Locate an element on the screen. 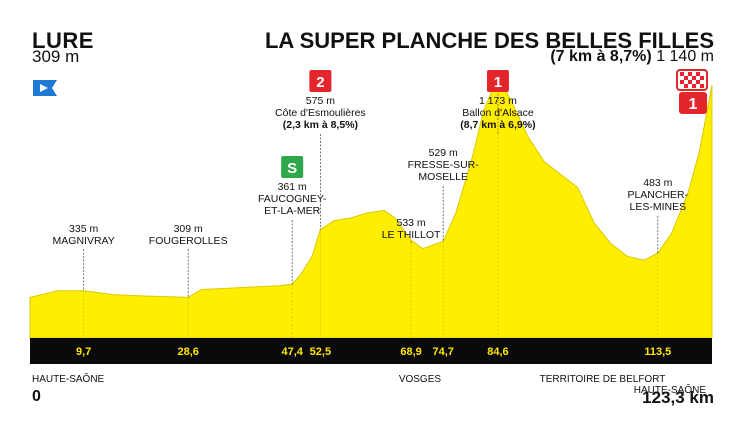 Image resolution: width=730 pixels, height=440 pixels. km-marker-4: 68,9 is located at coordinates (410, 352).